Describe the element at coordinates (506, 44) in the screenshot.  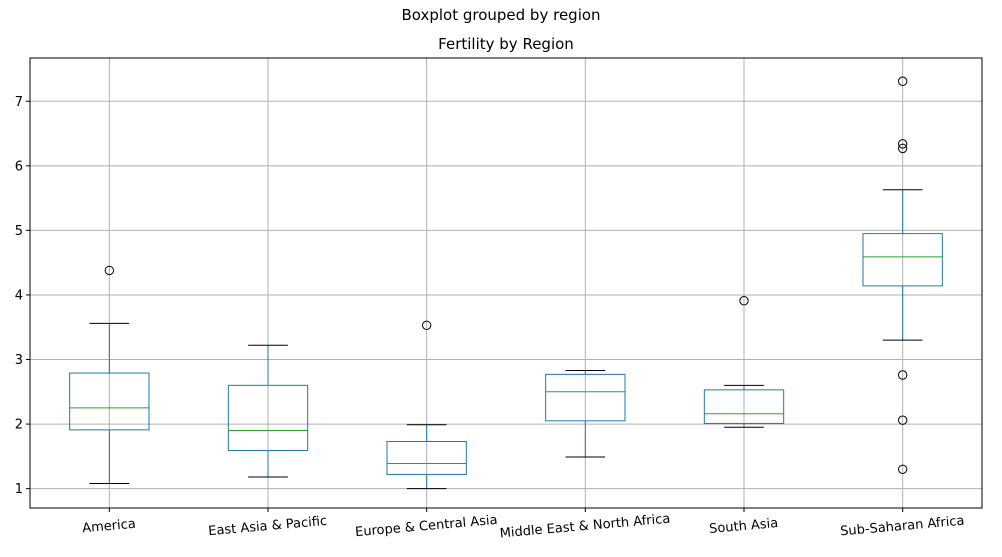
I see `chart-title: Fertility by Region` at that location.